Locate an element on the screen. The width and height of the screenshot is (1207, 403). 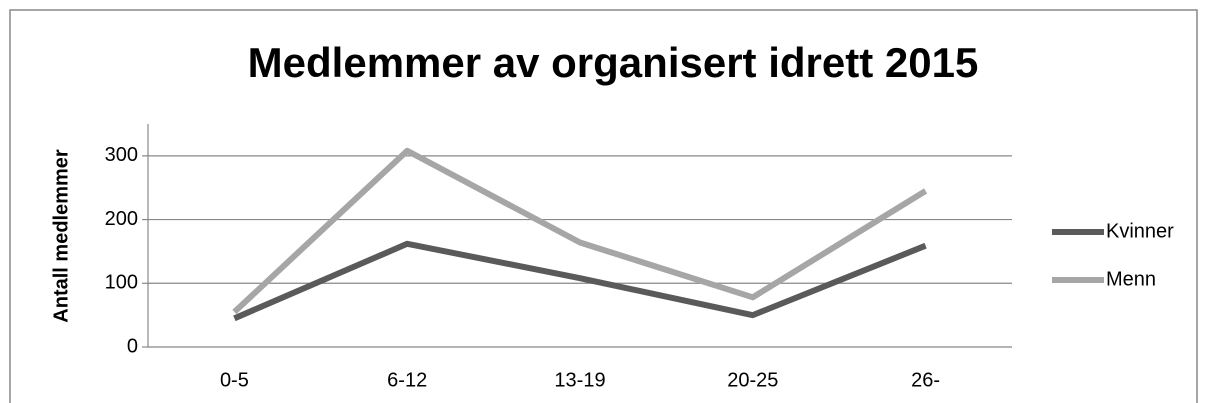
y-tick-label: 300 is located at coordinates (121, 155).